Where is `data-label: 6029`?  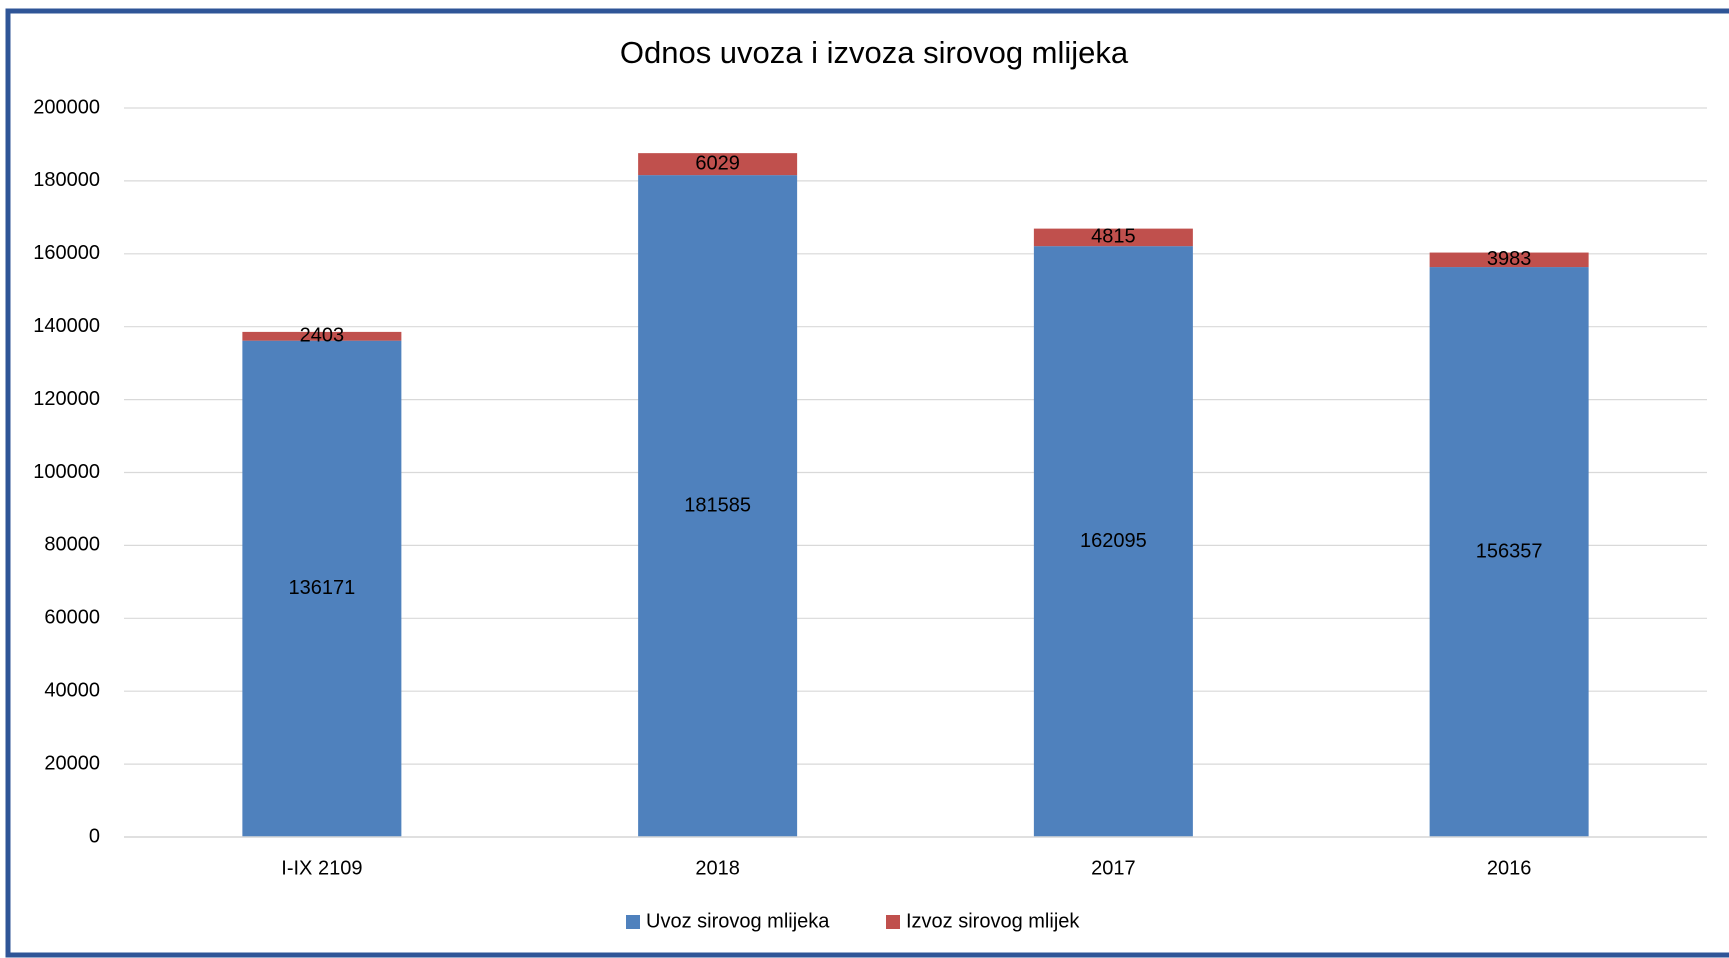 data-label: 6029 is located at coordinates (717, 163).